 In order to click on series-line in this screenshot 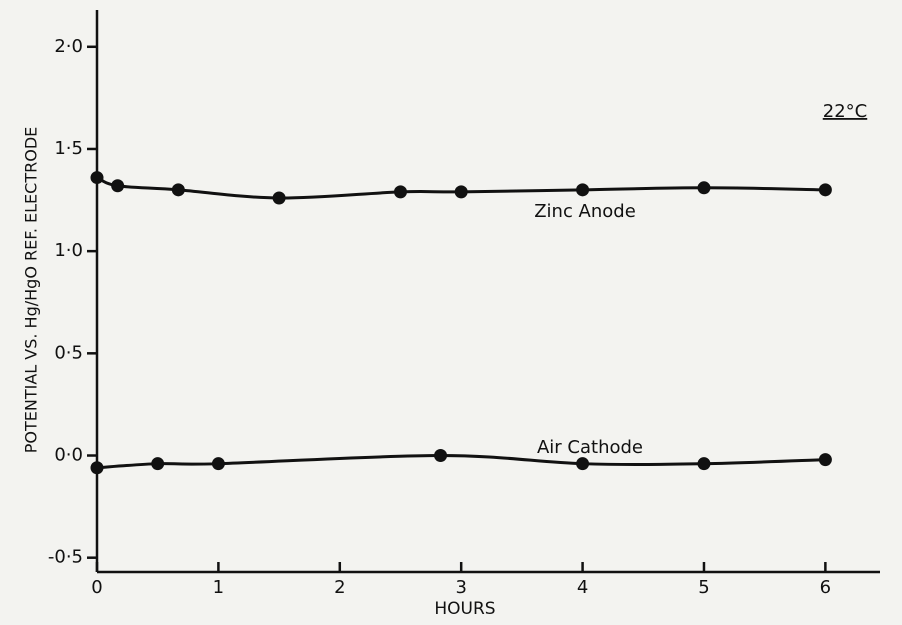, I will do `click(461, 188)`.